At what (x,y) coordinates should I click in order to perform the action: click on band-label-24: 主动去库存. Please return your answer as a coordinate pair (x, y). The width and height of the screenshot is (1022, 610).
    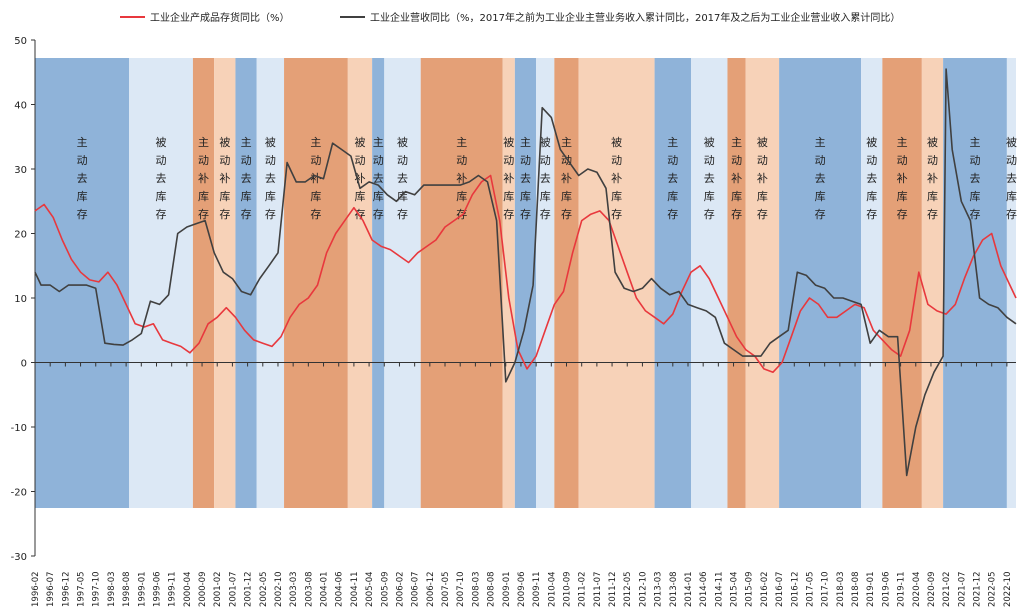
    Looking at the image, I should click on (974, 178).